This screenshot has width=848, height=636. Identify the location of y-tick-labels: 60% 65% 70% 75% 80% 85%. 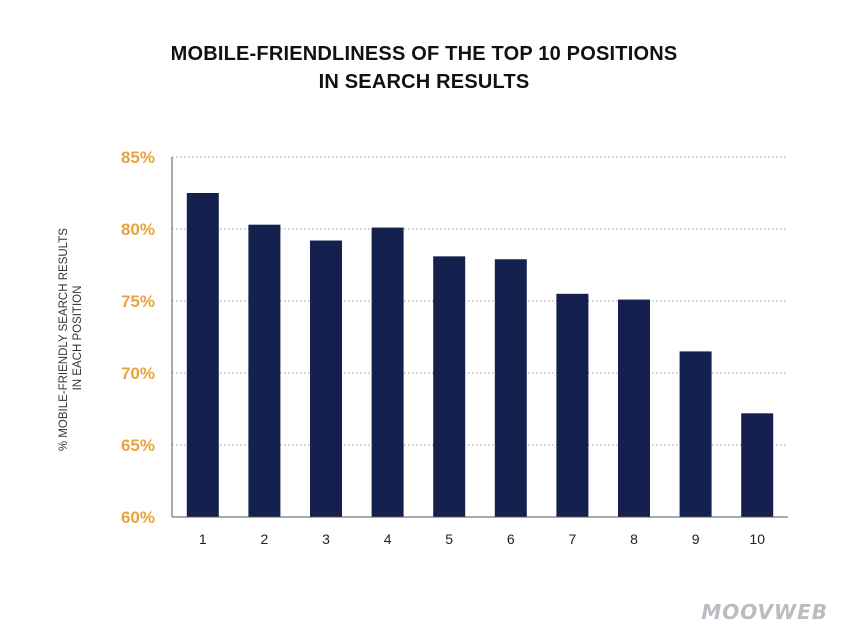
(138, 337).